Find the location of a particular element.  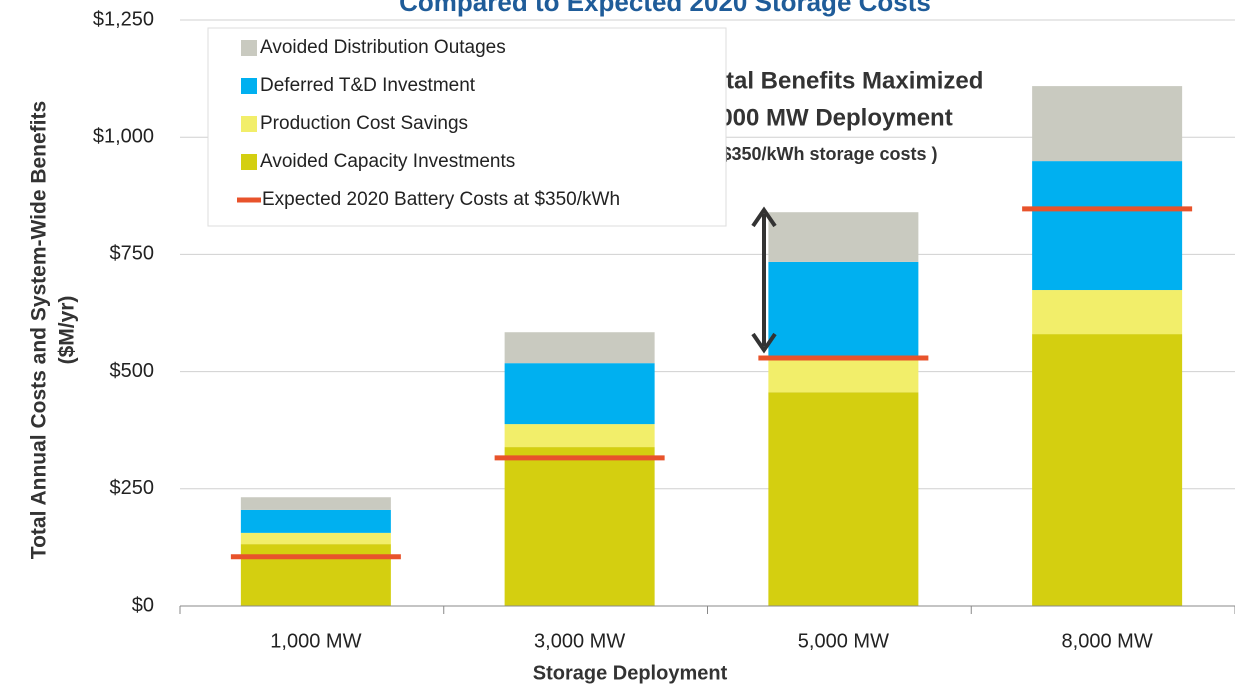

x-tick-label: 8,000 MW is located at coordinates (1107, 641).